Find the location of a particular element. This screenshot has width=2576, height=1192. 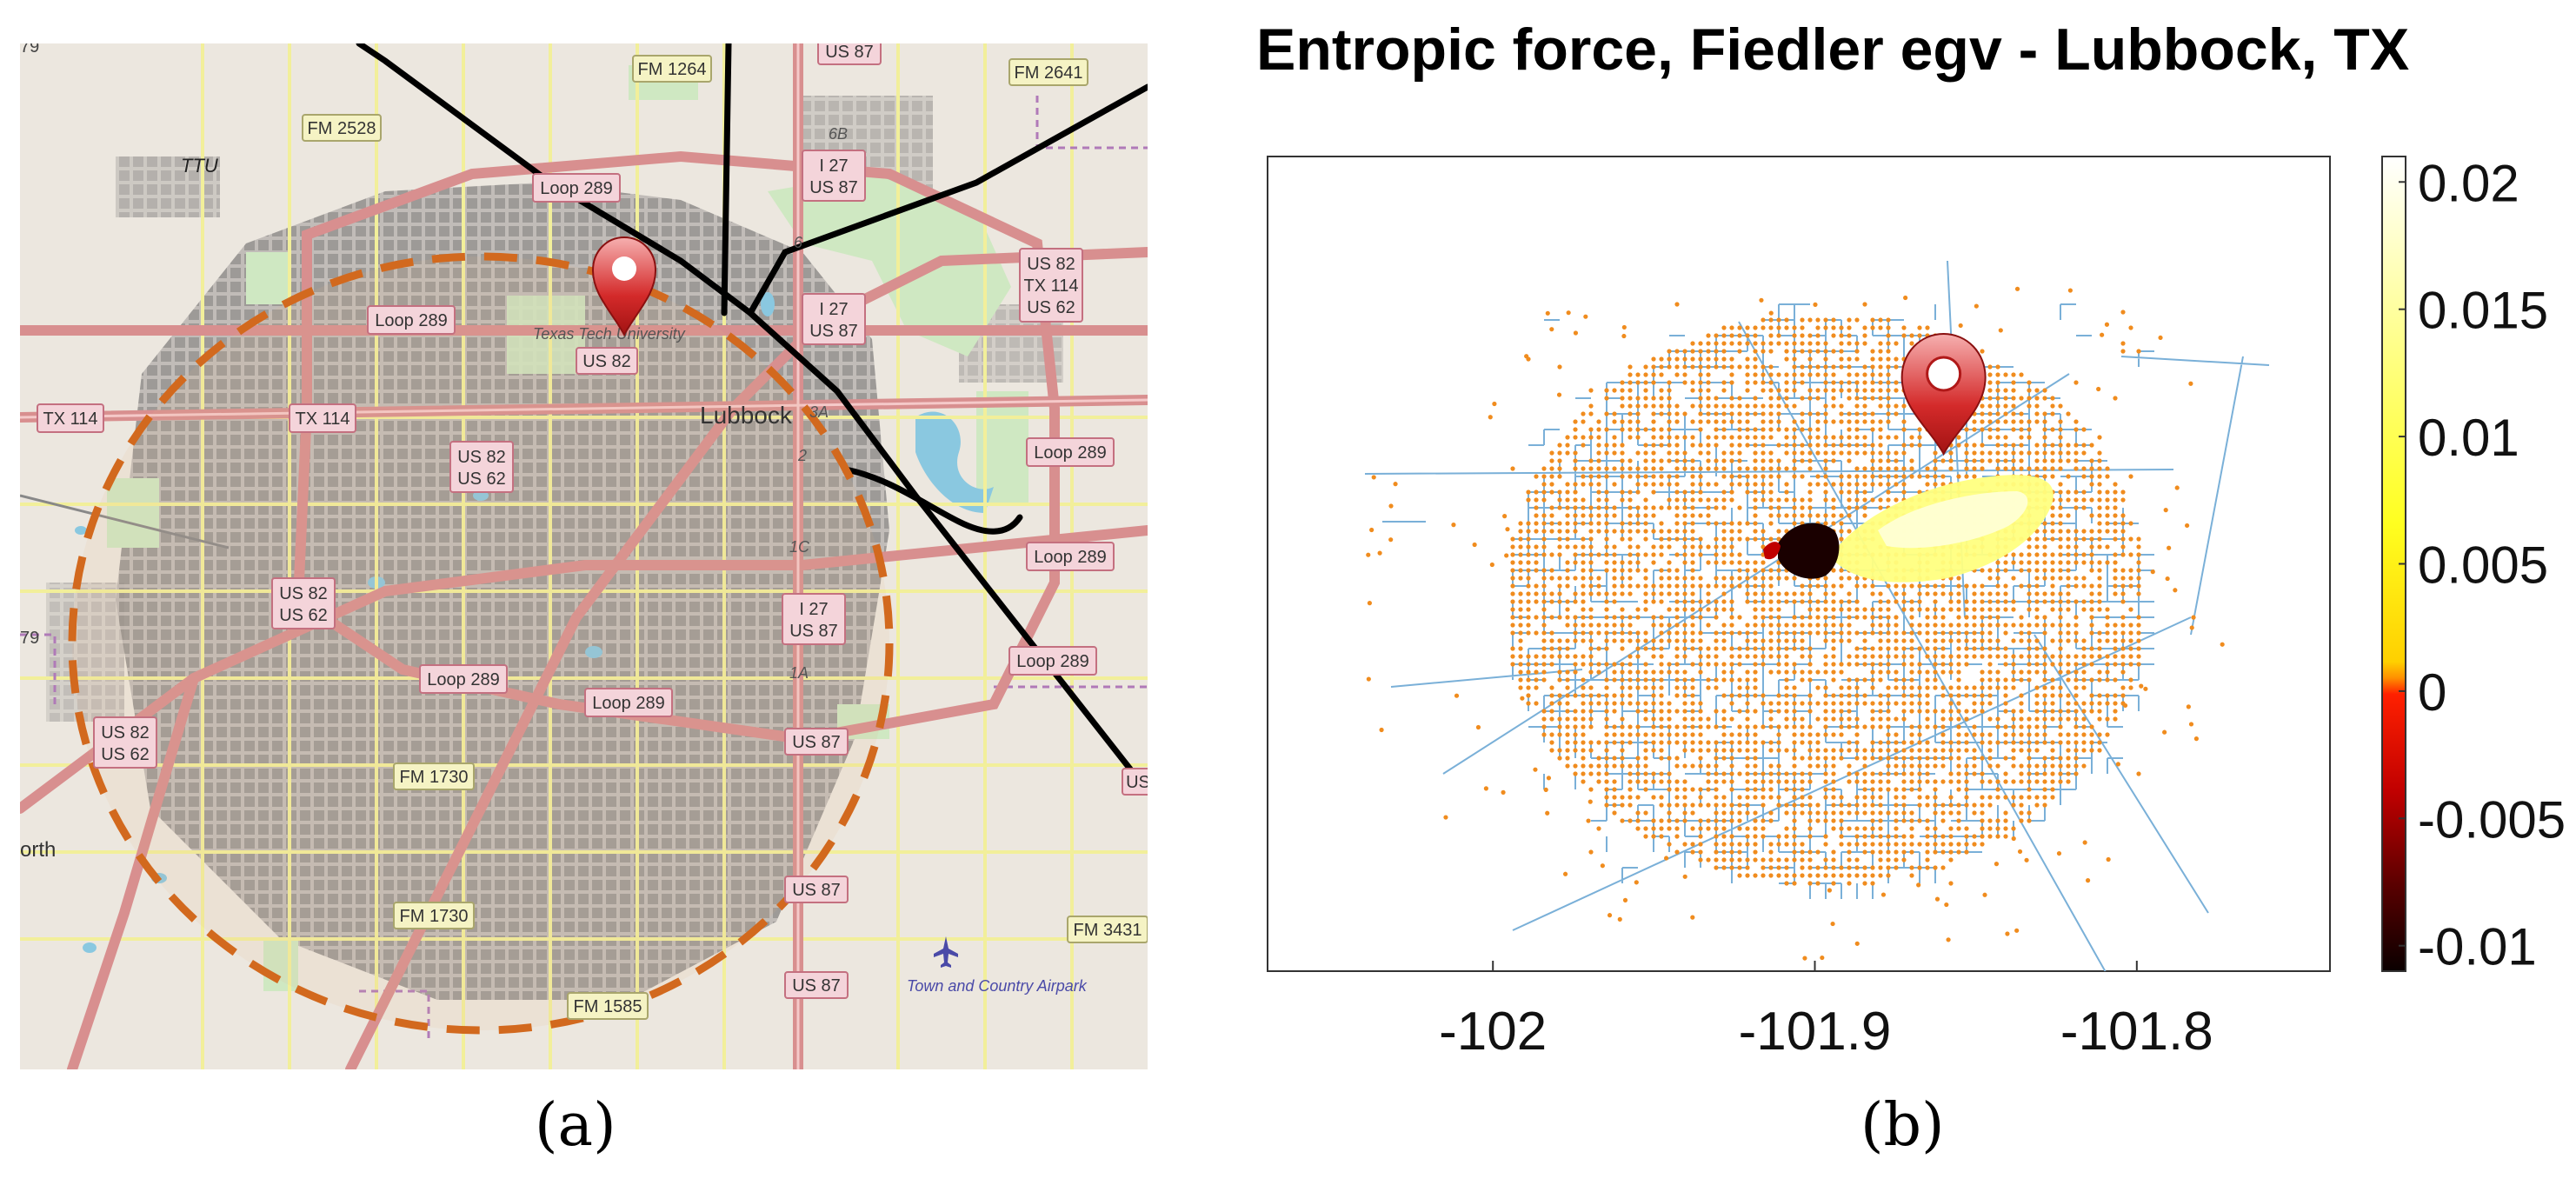

shield-loop289-7: Loop 289 is located at coordinates (628, 702).